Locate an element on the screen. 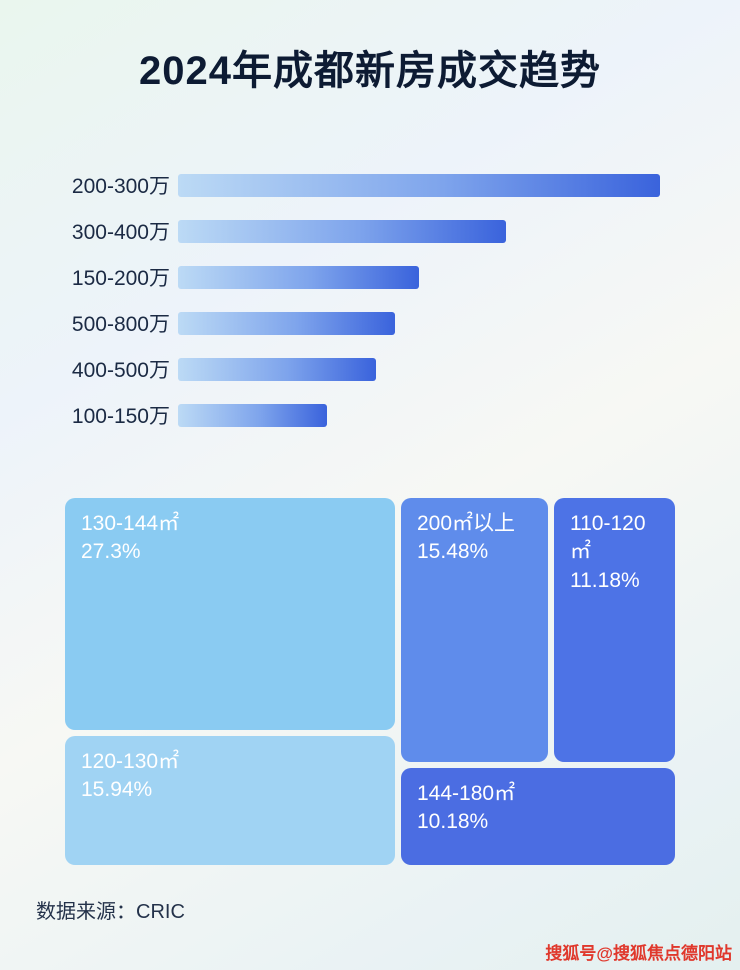  treemap-block: 130-144㎡ 27.3% is located at coordinates (230, 614).